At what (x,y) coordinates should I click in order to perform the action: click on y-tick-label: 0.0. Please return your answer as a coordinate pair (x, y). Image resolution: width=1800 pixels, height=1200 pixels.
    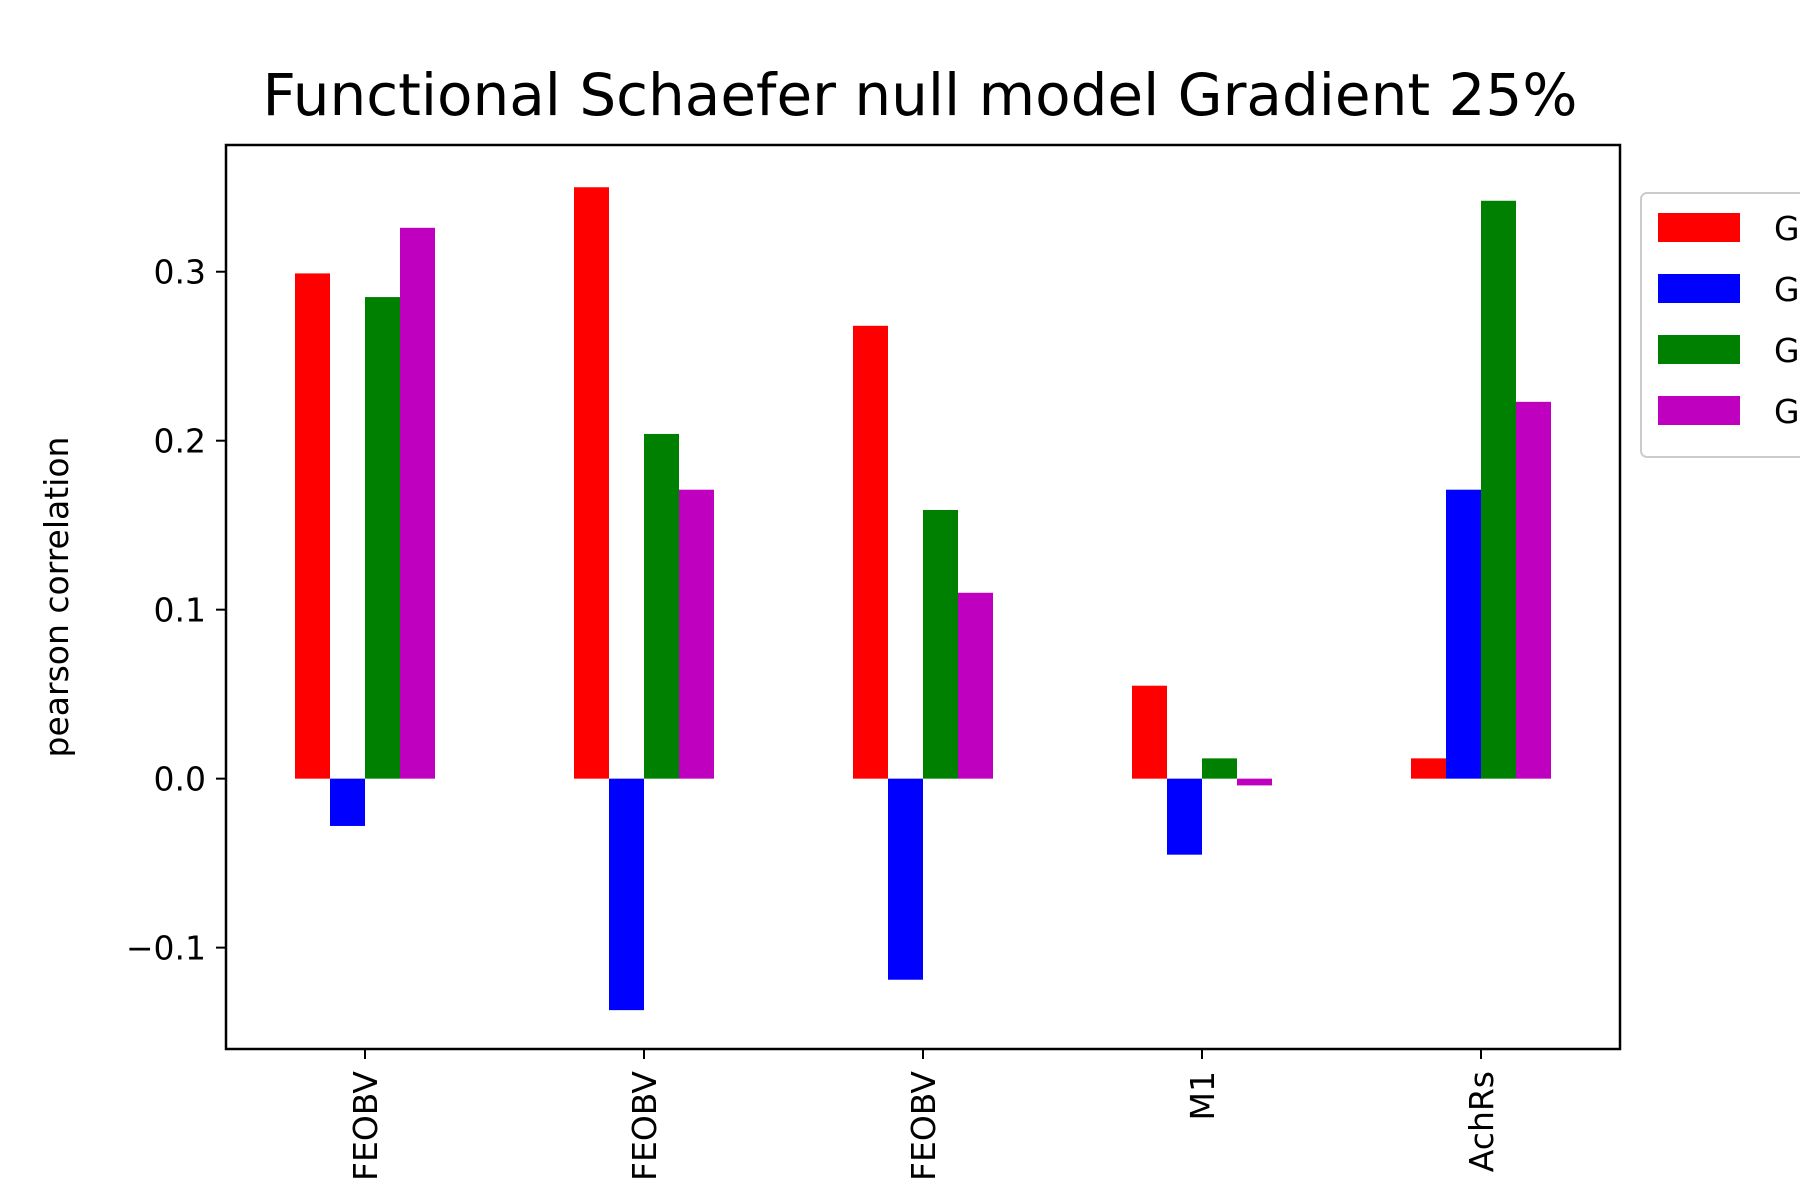
    Looking at the image, I should click on (180, 779).